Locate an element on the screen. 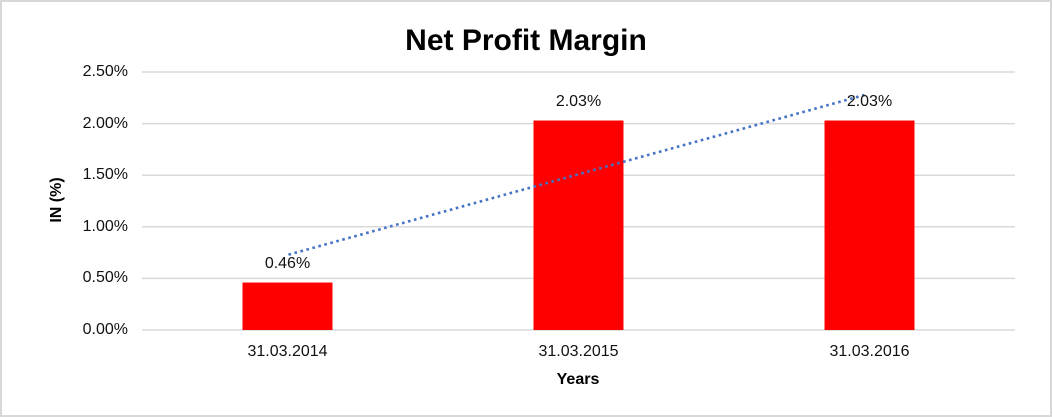 The width and height of the screenshot is (1052, 417). y-tick-label: 1.00% is located at coordinates (105, 226).